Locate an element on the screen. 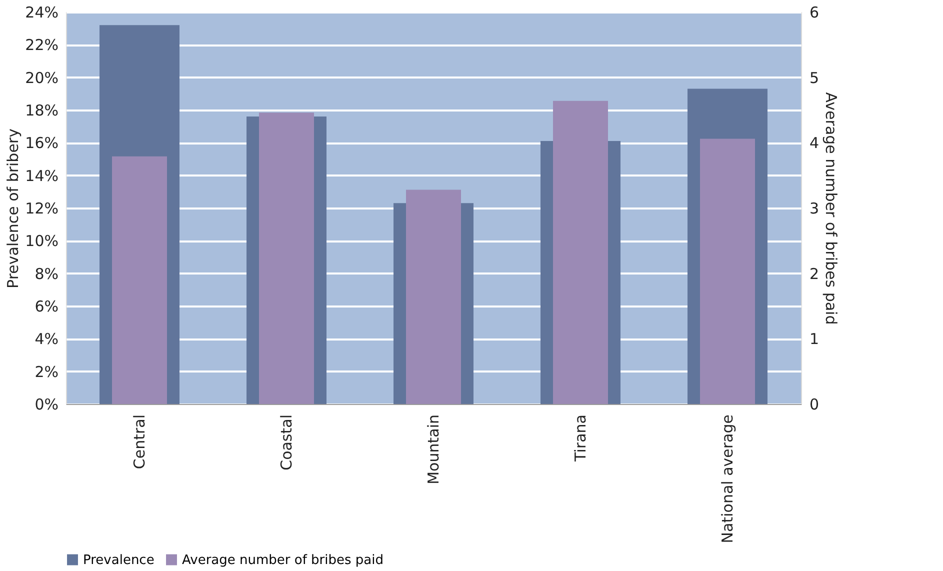 The width and height of the screenshot is (943, 571). y-tick-label: 0% is located at coordinates (46, 405).